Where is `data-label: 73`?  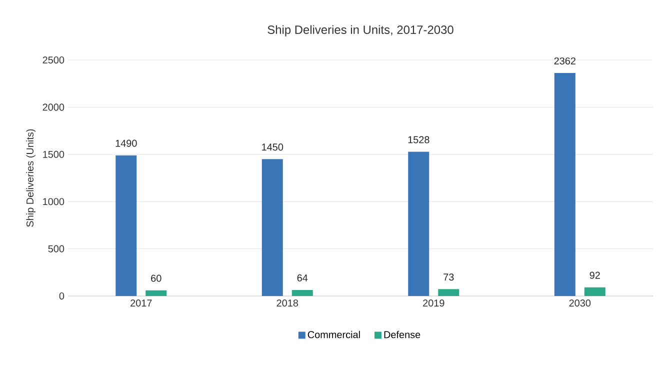 data-label: 73 is located at coordinates (449, 277).